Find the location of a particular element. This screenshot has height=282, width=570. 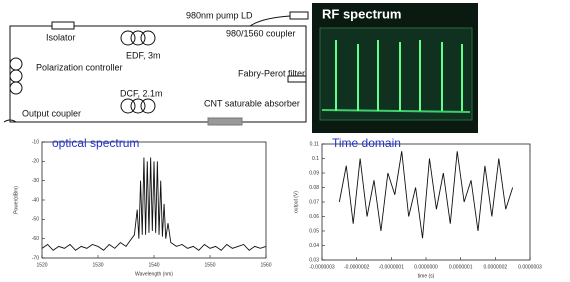

rf-photo is located at coordinates (395, 68).